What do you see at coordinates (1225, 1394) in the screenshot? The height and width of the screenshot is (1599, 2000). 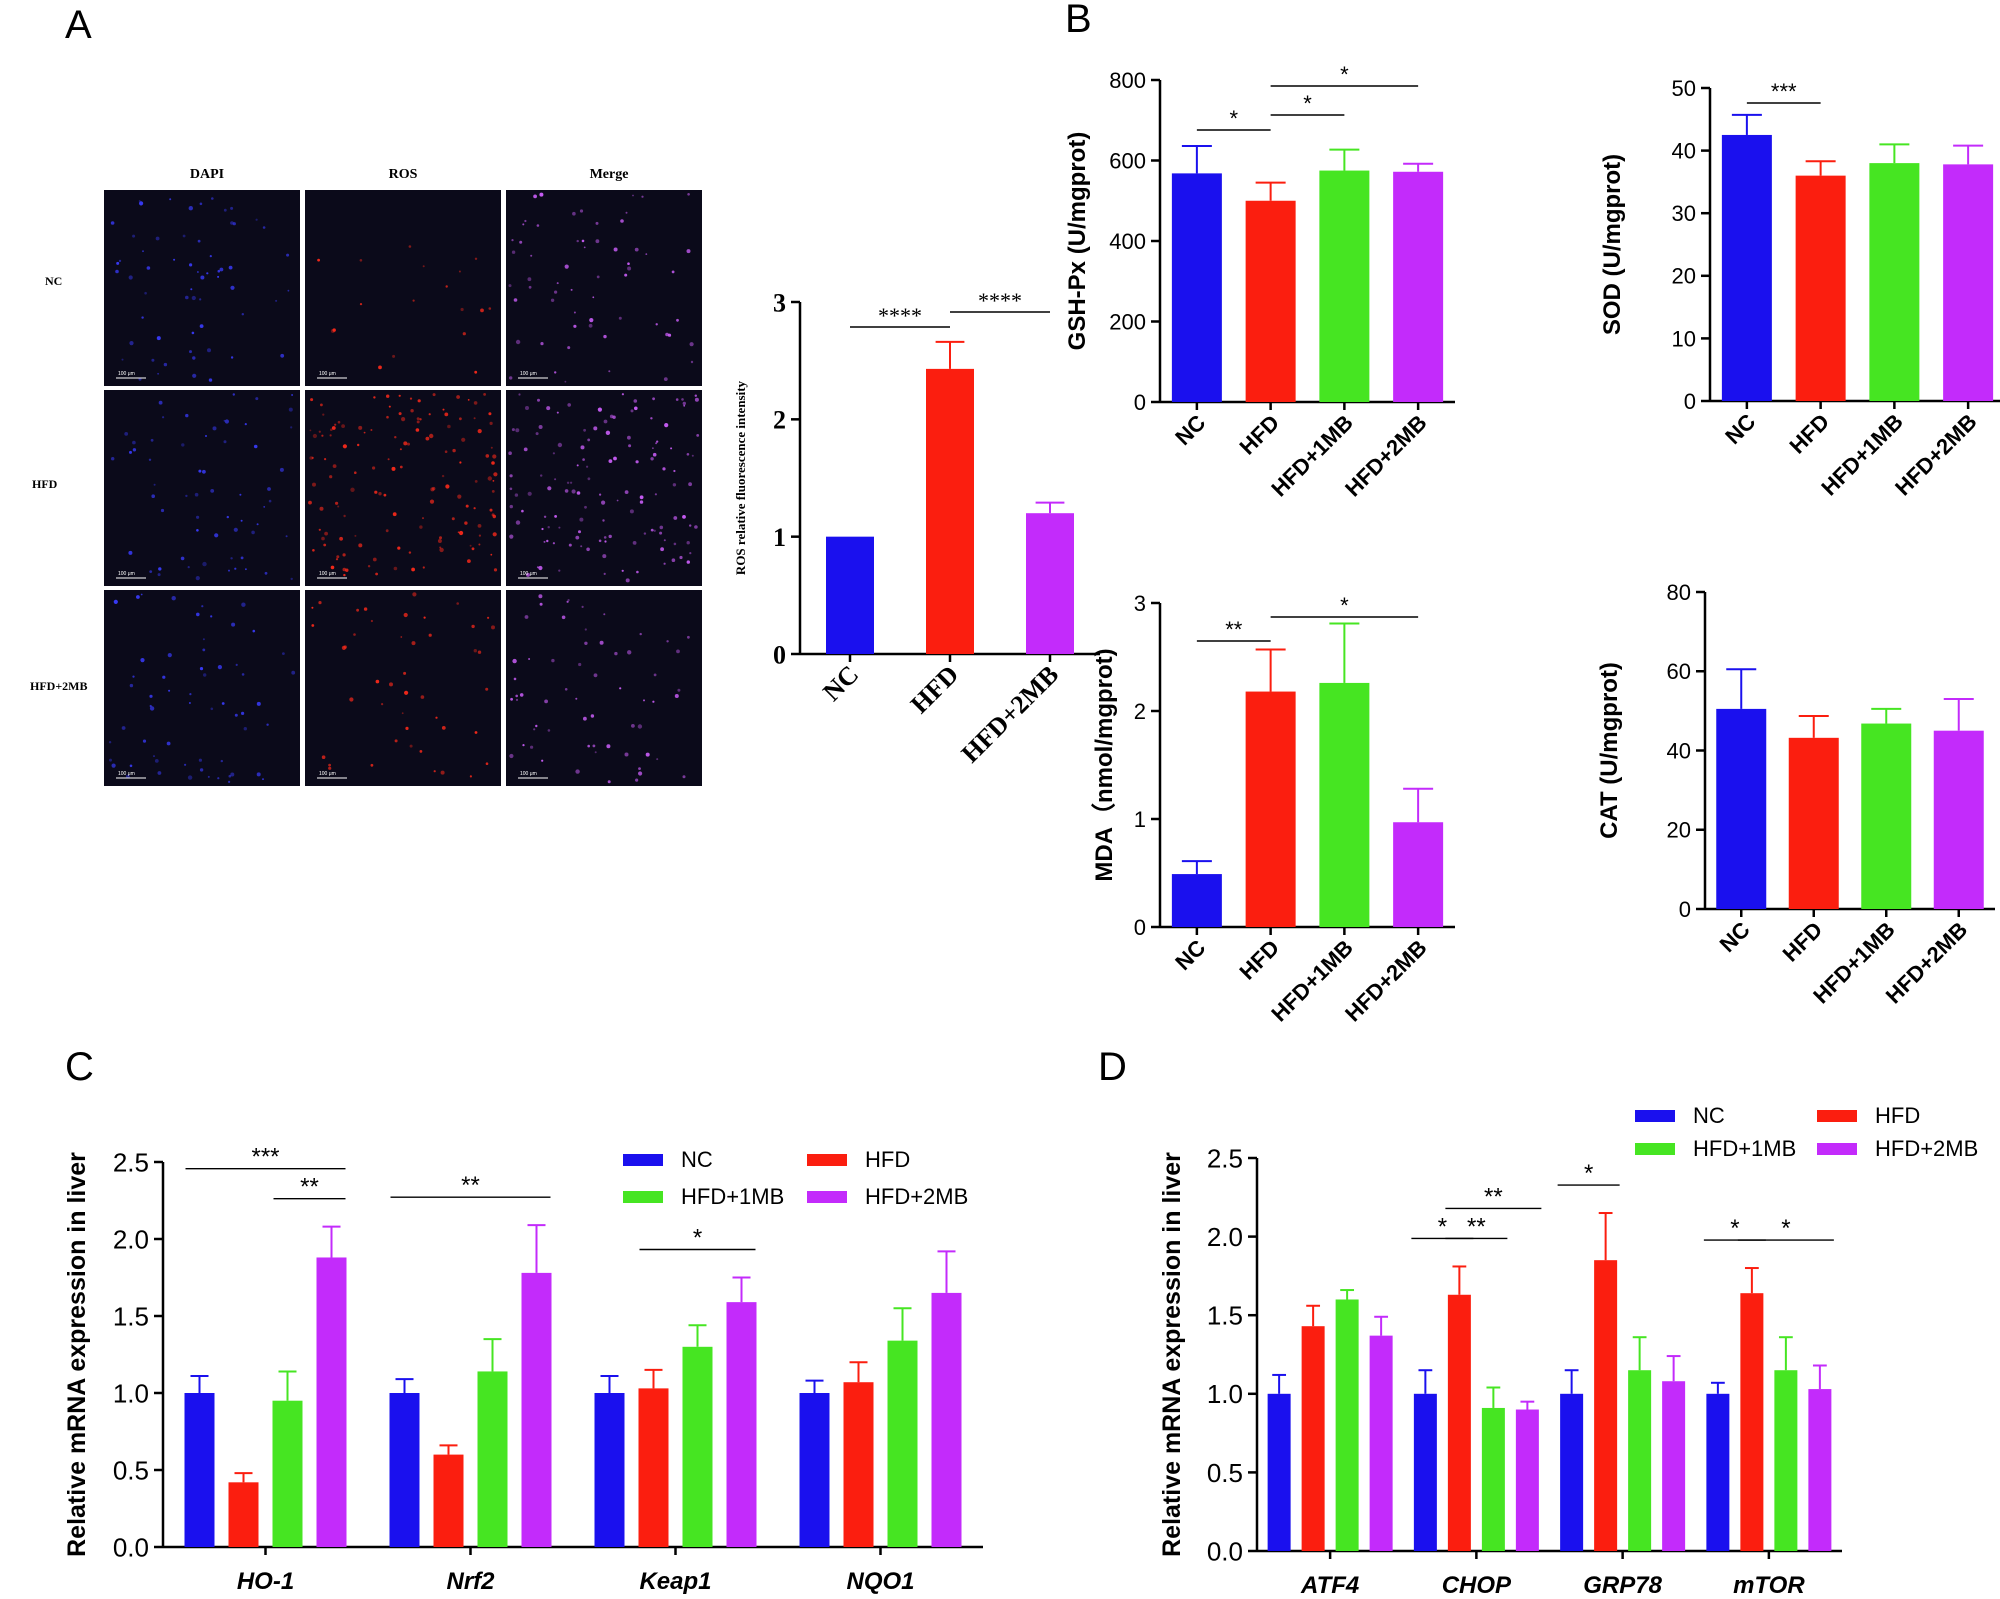 I see `y-tick-label: 1.0` at bounding box center [1225, 1394].